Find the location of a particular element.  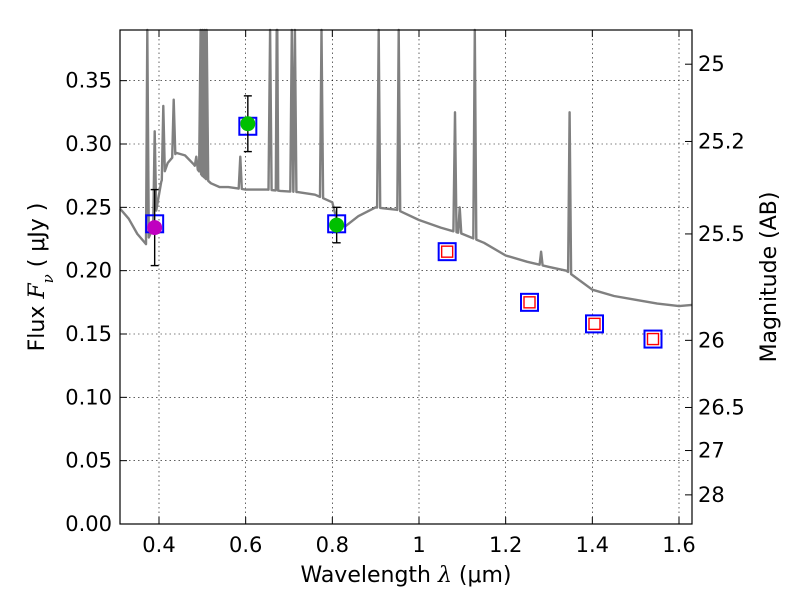

y-axis-title-symbol: F is located at coordinates (37, 291).